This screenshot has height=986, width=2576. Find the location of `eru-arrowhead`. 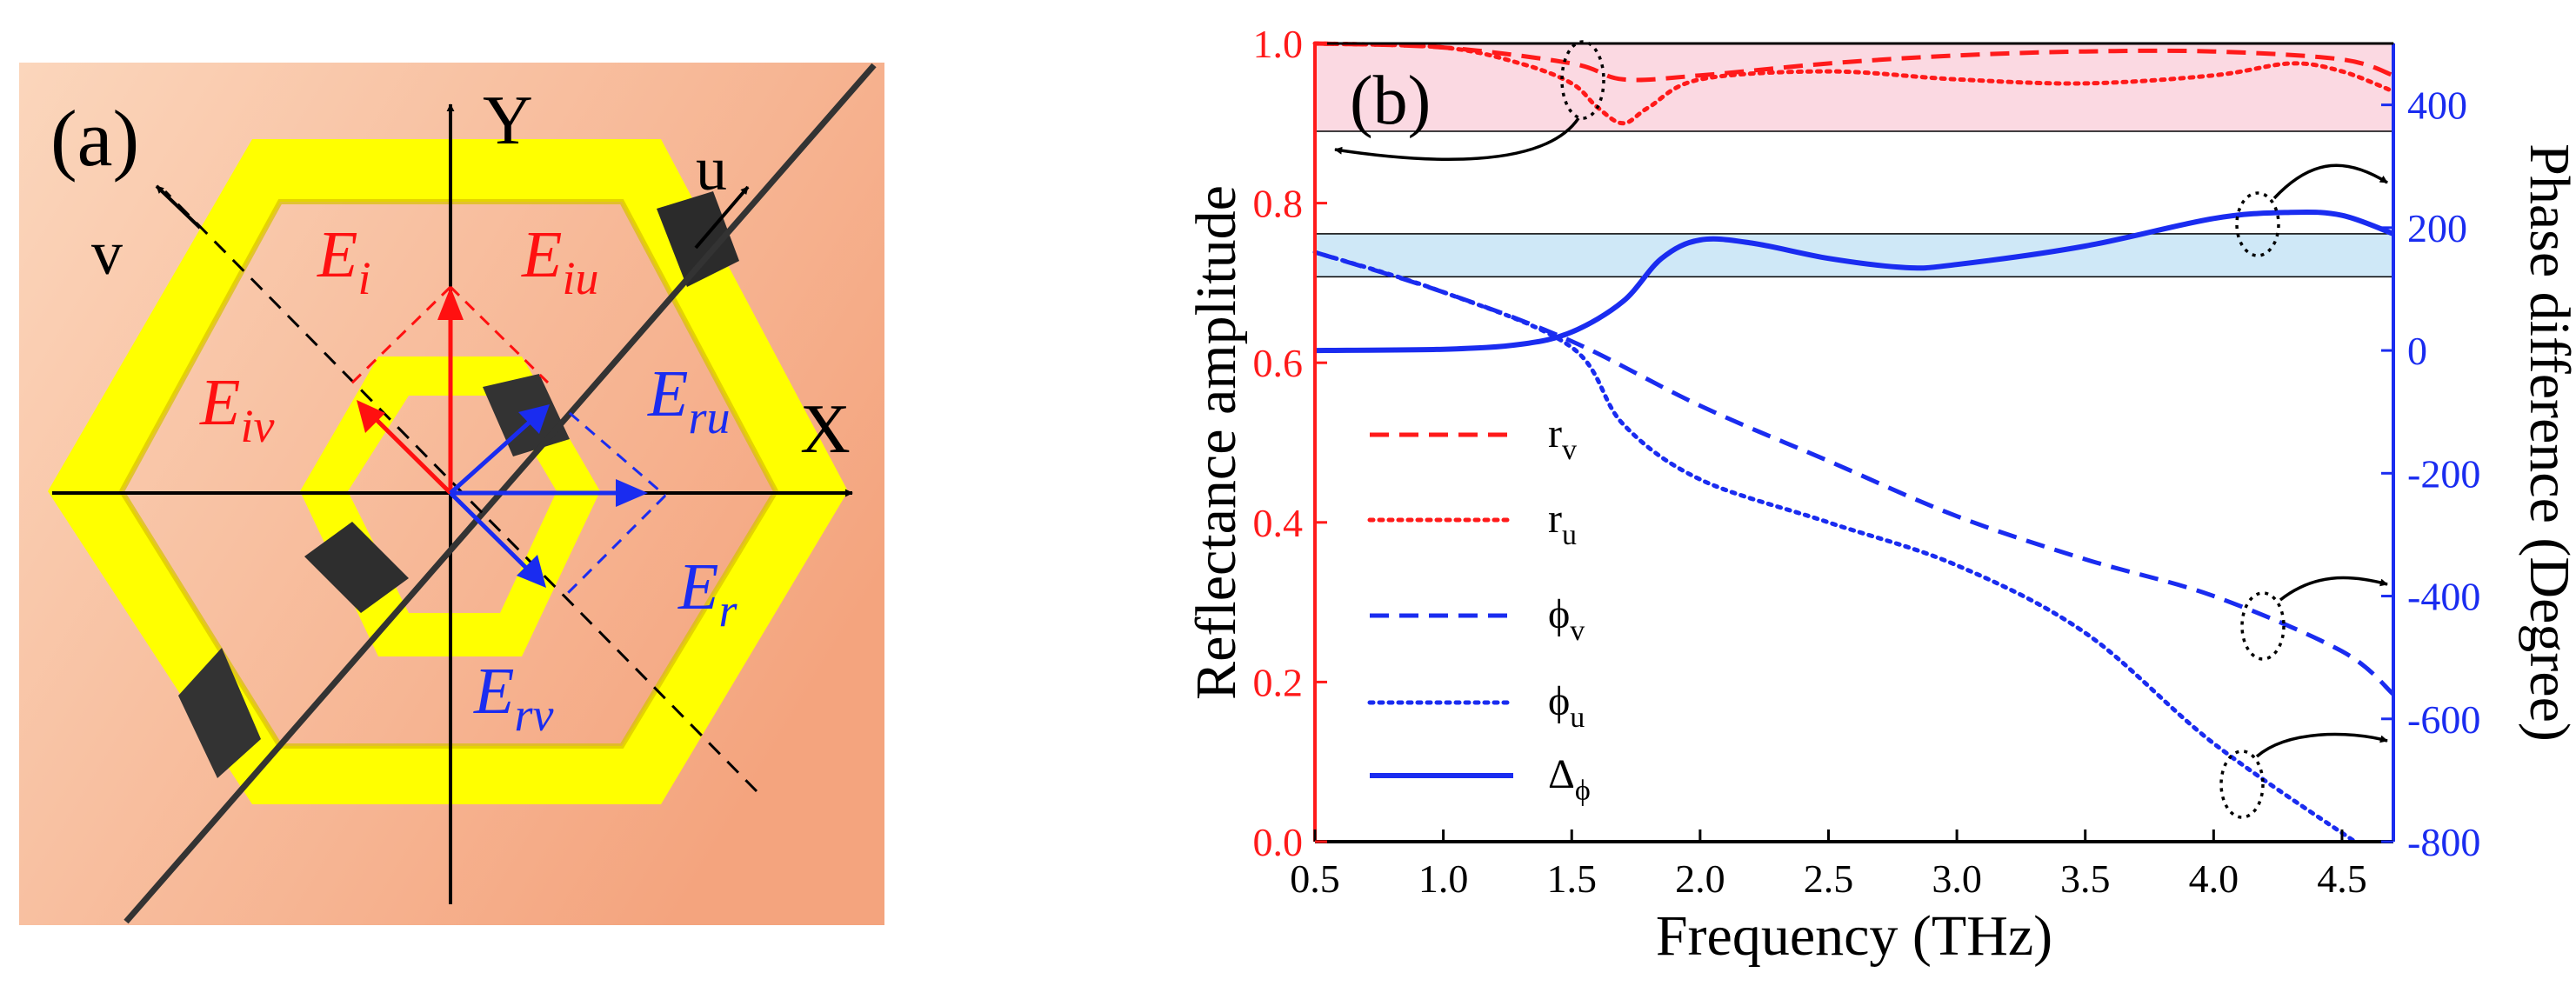

eru-arrowhead is located at coordinates (534, 419).